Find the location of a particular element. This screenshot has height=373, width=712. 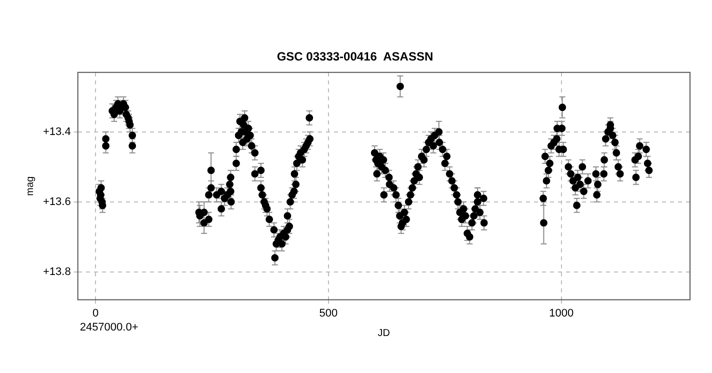

y-tick-label: +13.4 is located at coordinates (56, 132).